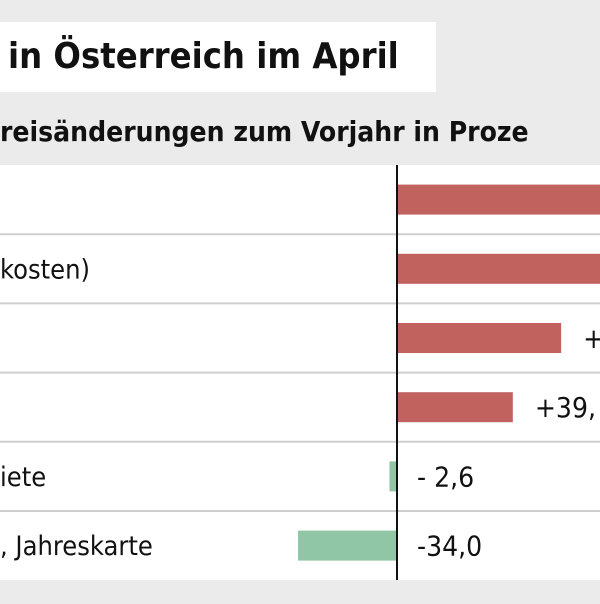  I want to click on category-label: kosten), so click(45, 269).